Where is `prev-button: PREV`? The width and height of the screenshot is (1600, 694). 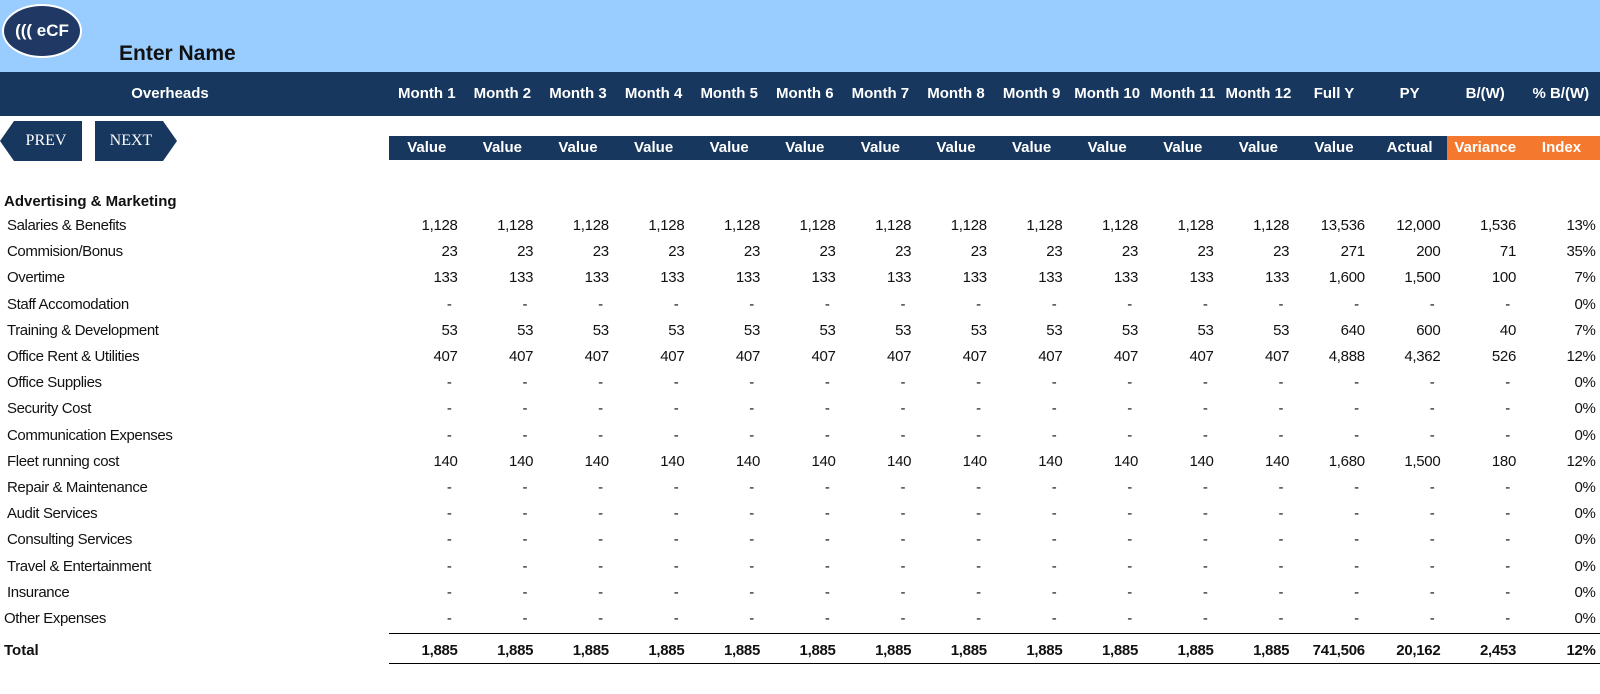 prev-button: PREV is located at coordinates (41, 141).